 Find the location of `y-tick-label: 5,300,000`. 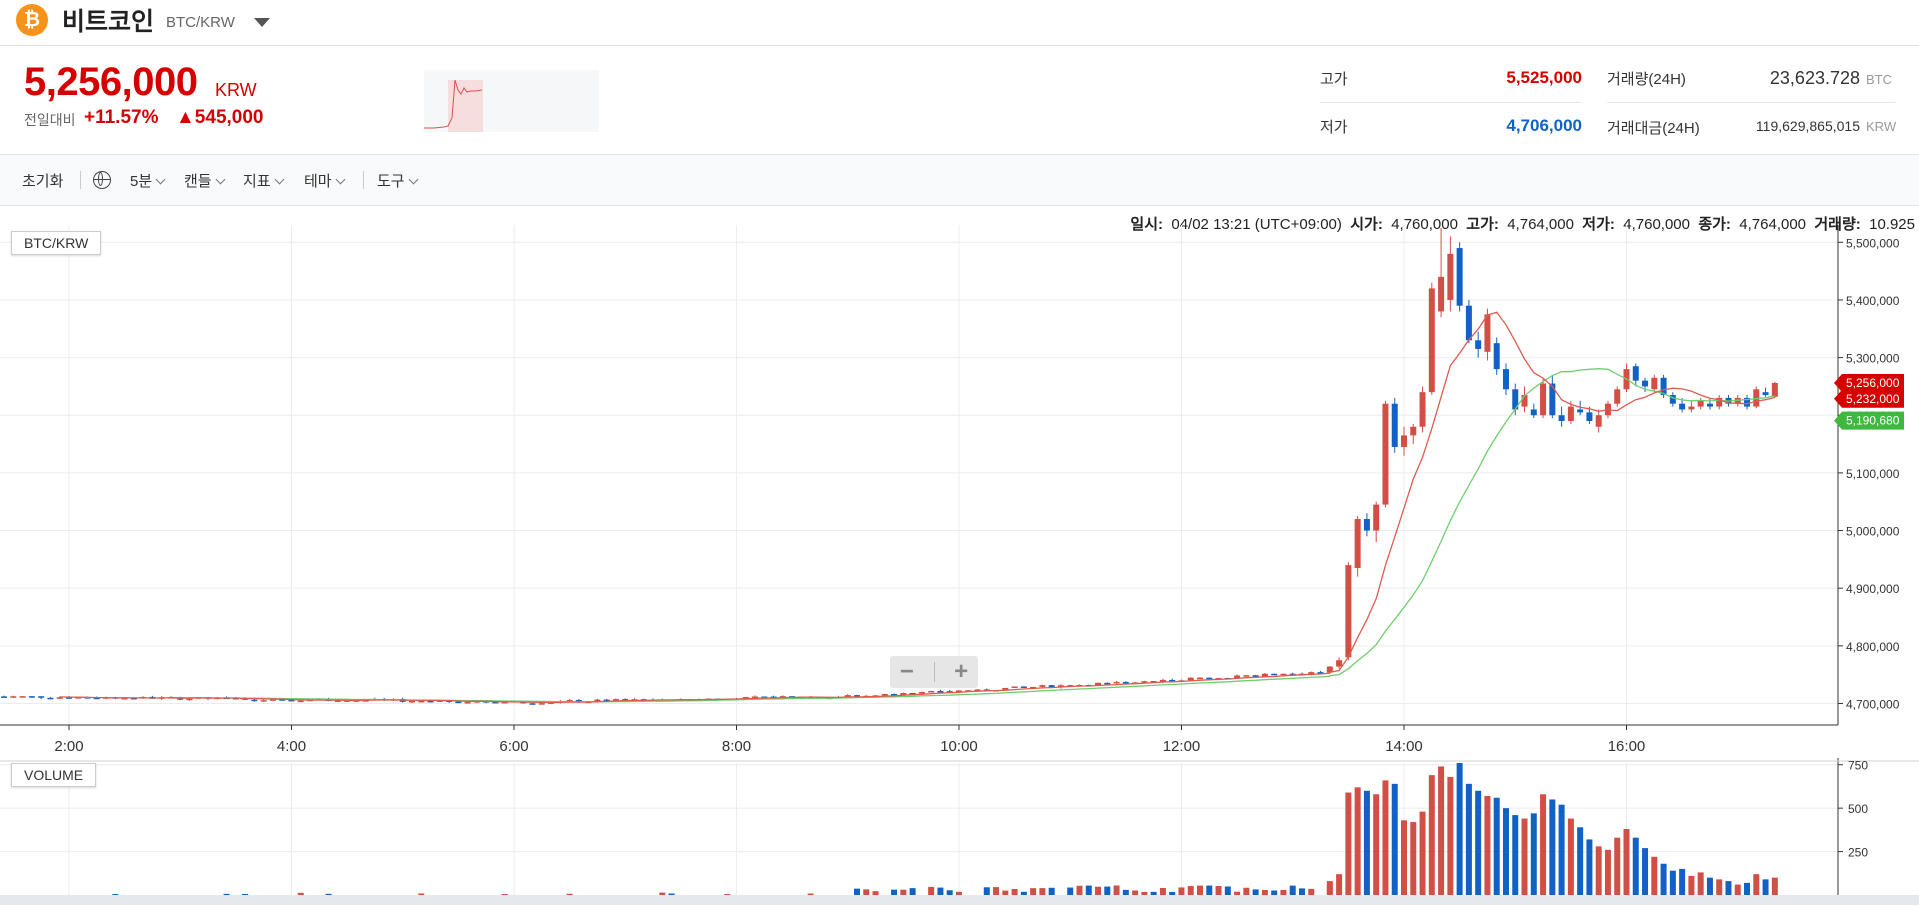

y-tick-label: 5,300,000 is located at coordinates (1873, 359).